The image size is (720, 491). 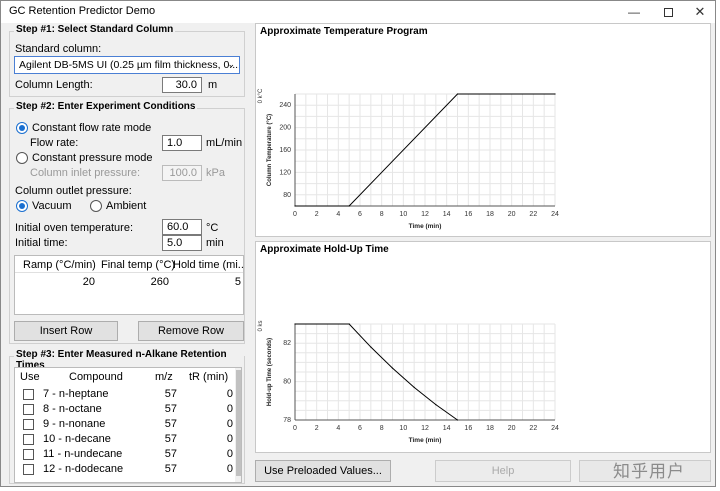 I want to click on y-tick-label: 80, so click(x=287, y=382).